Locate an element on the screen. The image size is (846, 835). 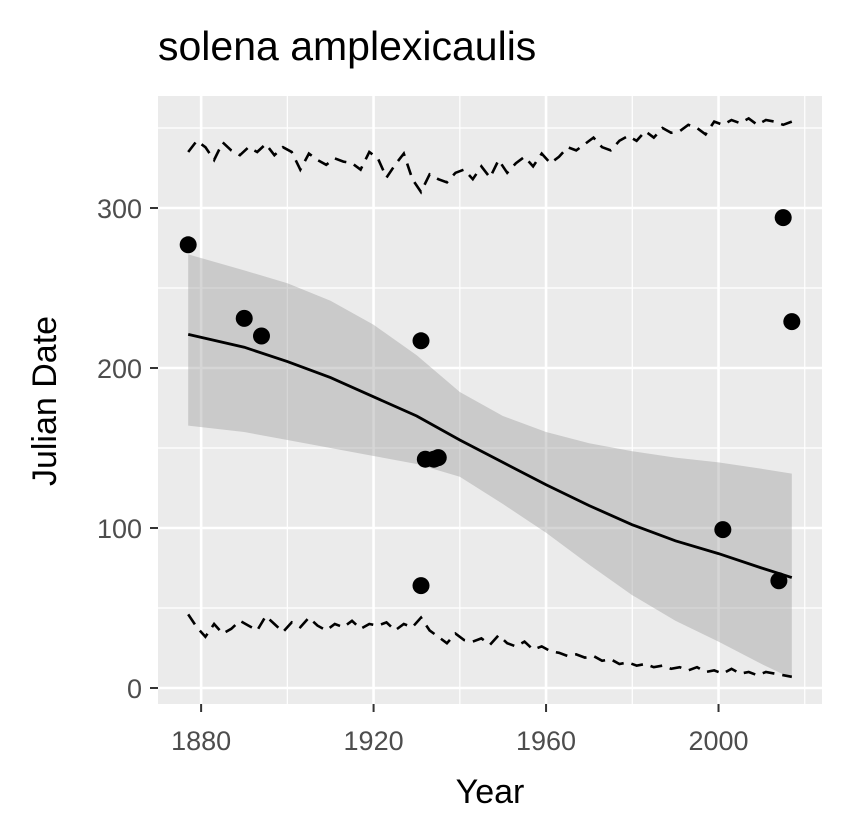
x-axis-label: Year is located at coordinates (490, 792).